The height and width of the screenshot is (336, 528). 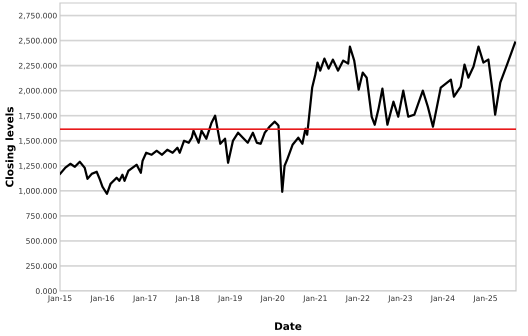 I want to click on x-axis-title: Date, so click(x=288, y=326).